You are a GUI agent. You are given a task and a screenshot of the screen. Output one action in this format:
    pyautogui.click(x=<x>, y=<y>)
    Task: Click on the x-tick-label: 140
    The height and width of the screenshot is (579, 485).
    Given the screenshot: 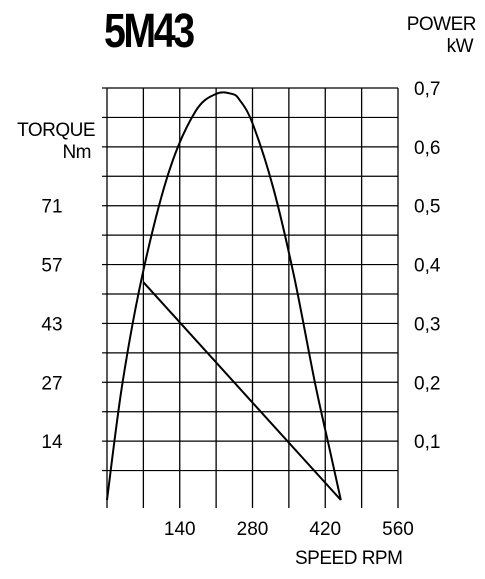 What is the action you would take?
    pyautogui.click(x=180, y=529)
    